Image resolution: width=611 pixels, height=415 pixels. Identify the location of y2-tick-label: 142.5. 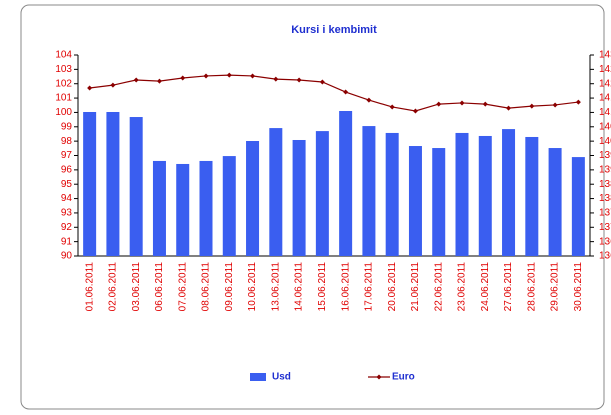
(605, 69).